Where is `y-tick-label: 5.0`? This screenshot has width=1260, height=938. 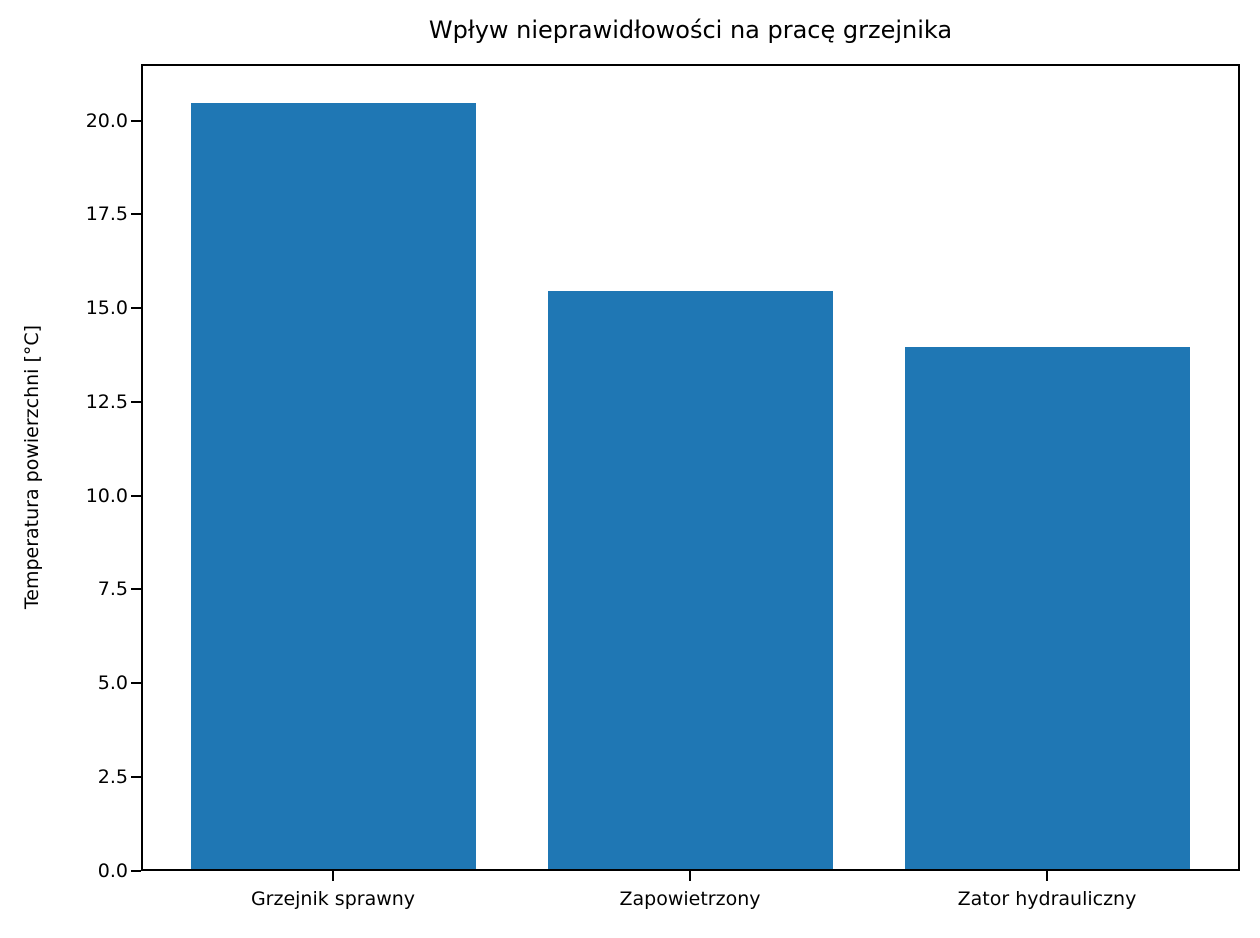 y-tick-label: 5.0 is located at coordinates (112, 683).